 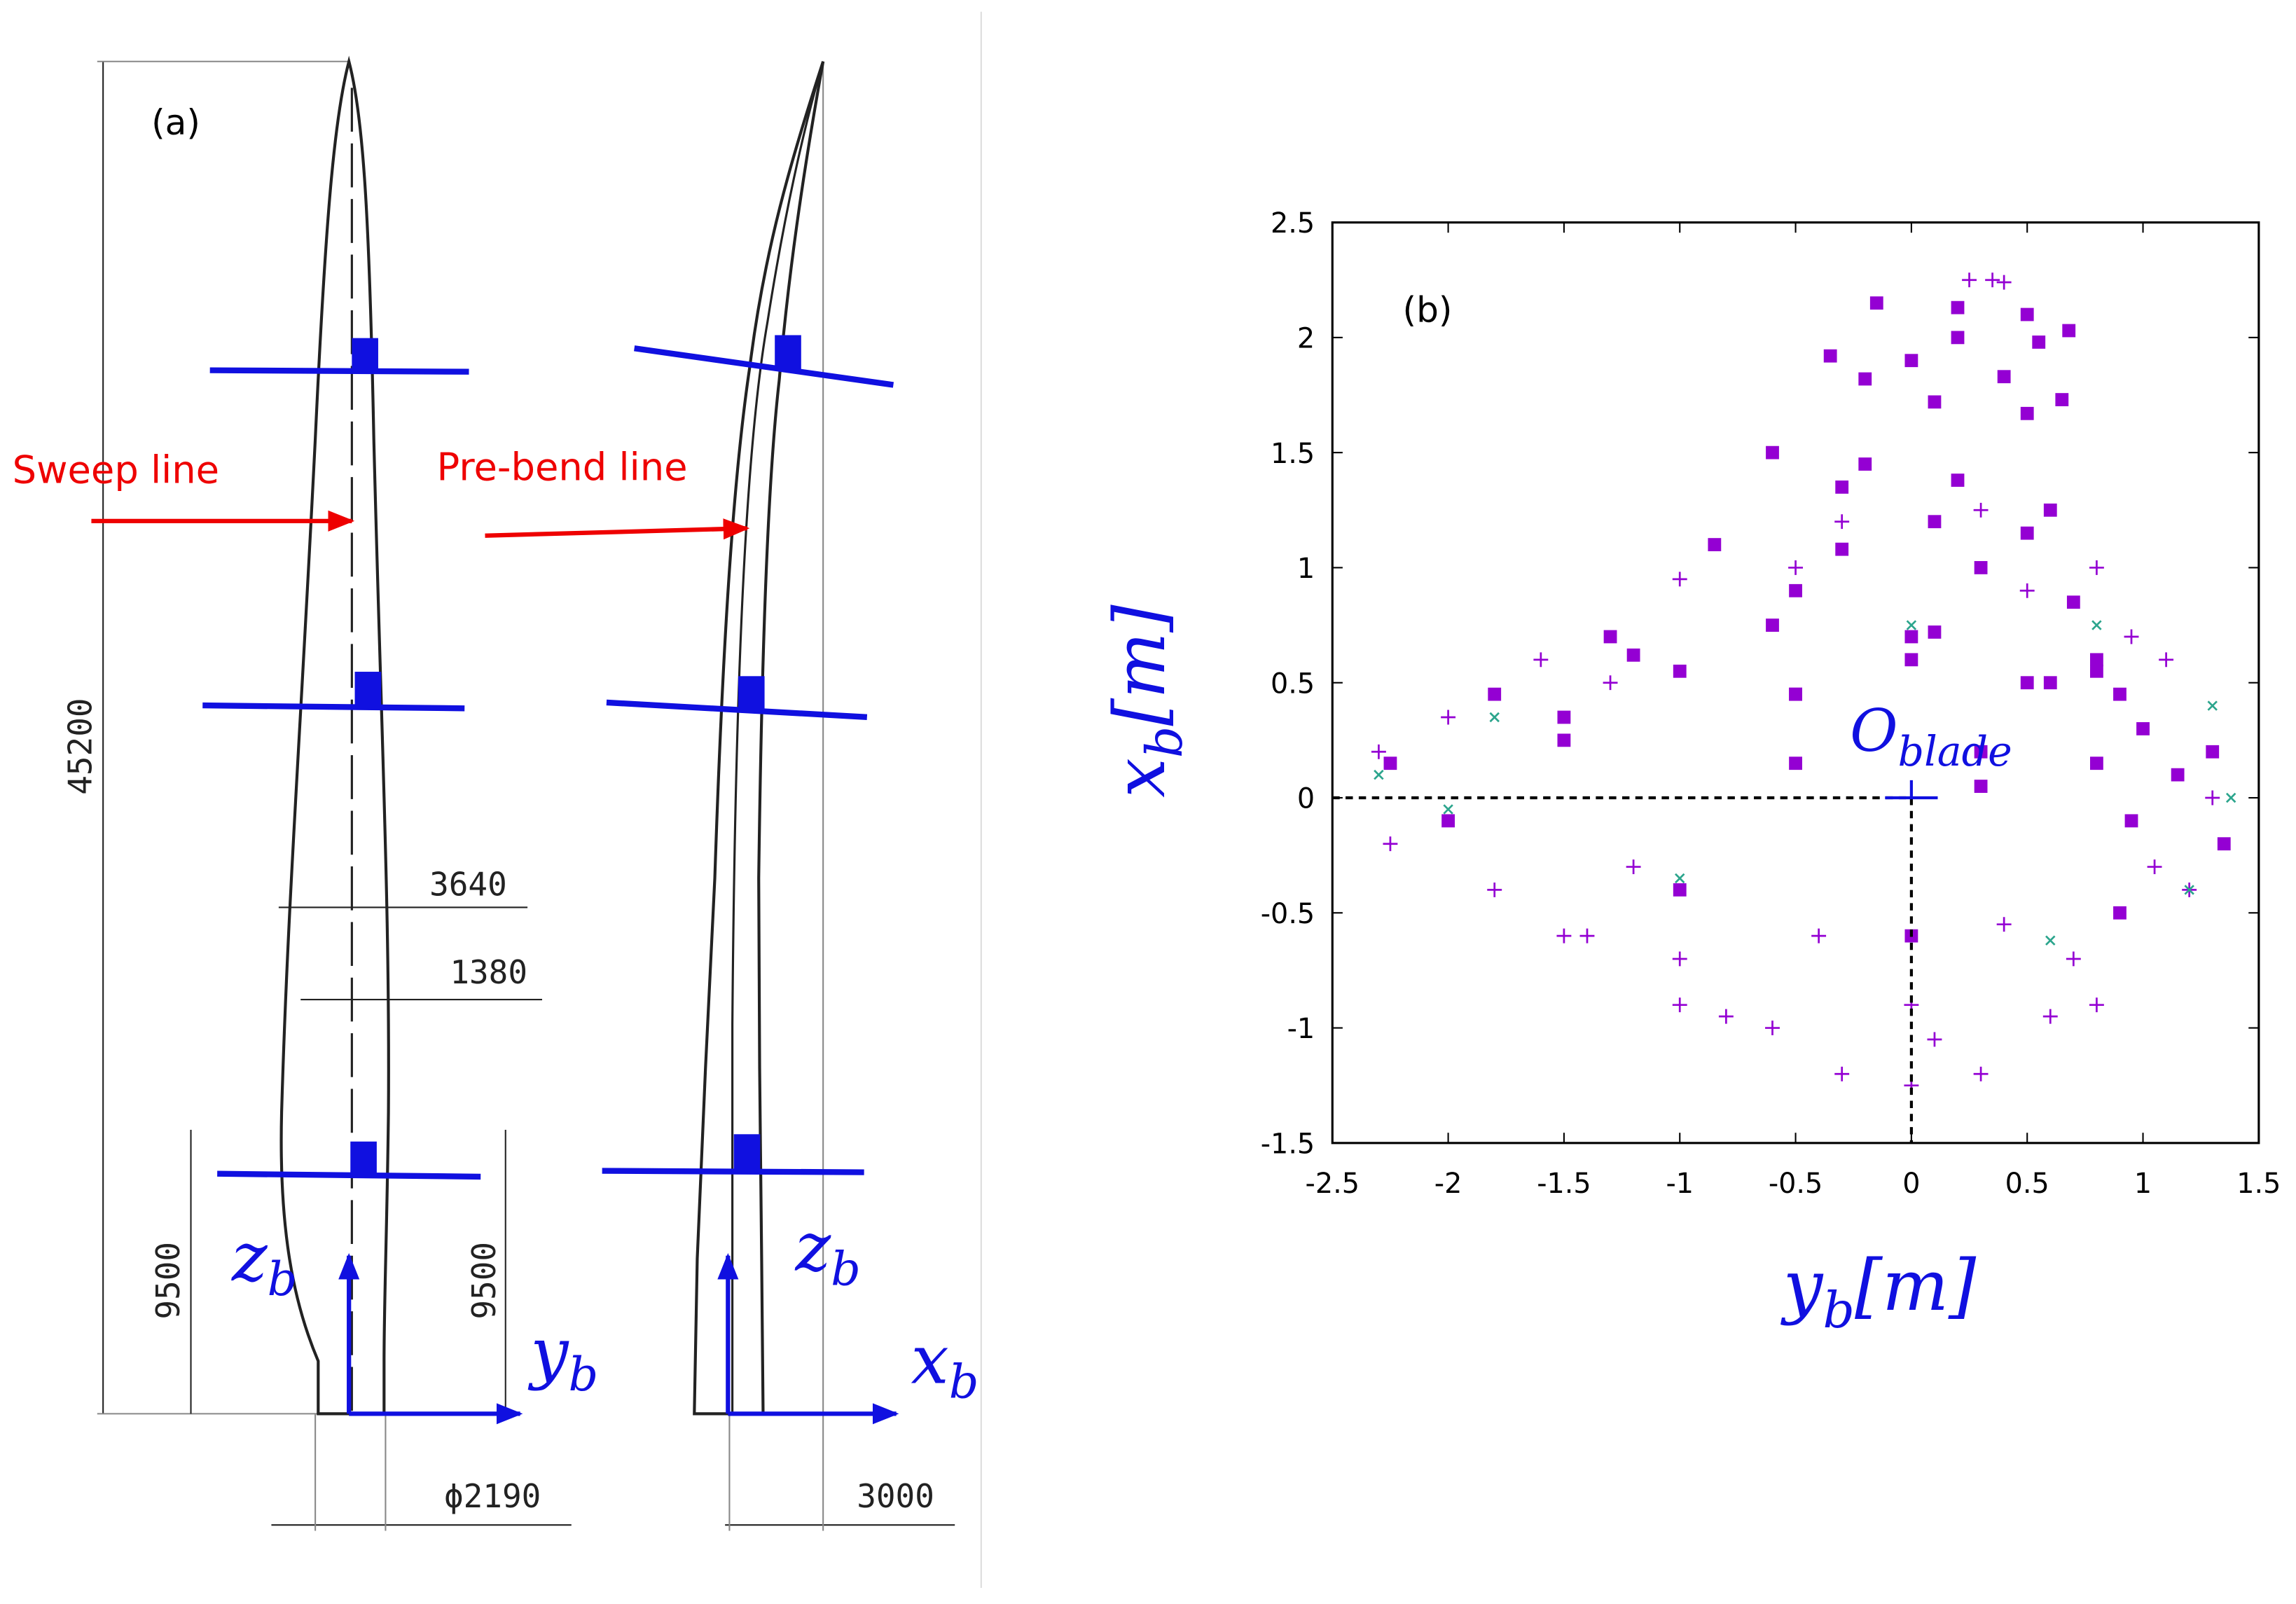 I want to click on dimension: 45200, so click(x=80, y=746).